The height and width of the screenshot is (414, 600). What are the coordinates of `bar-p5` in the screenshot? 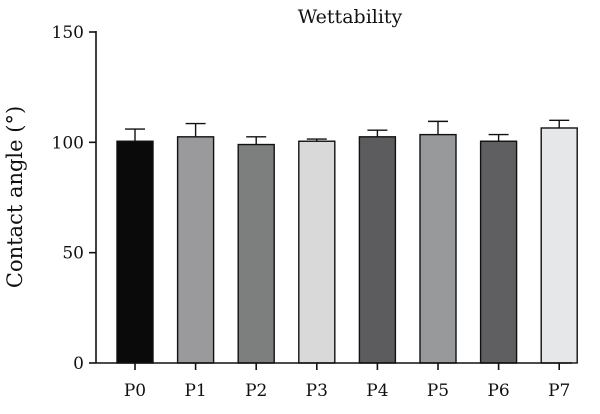 It's located at (438, 248).